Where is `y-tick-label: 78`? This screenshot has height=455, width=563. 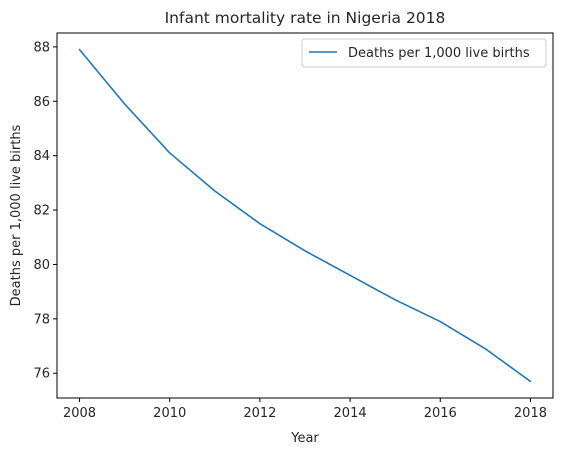
y-tick-label: 78 is located at coordinates (41, 319).